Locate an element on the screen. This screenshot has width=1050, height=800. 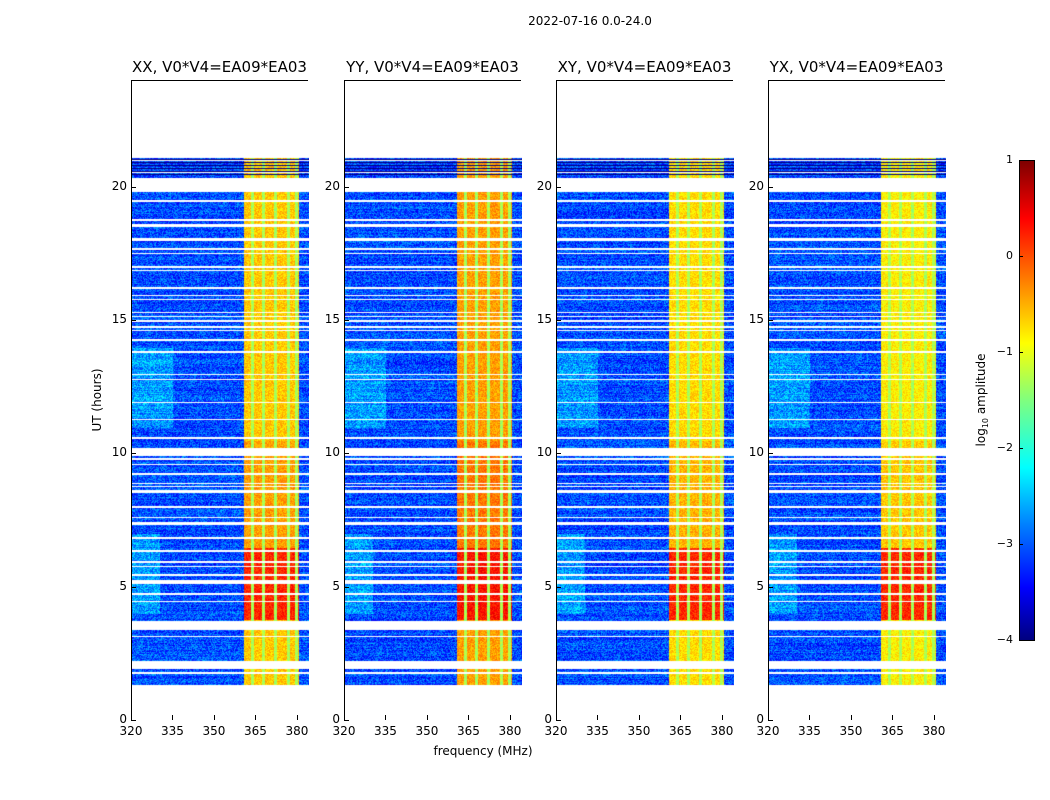
colorbar-label-sub: 10 is located at coordinates (986, 423).